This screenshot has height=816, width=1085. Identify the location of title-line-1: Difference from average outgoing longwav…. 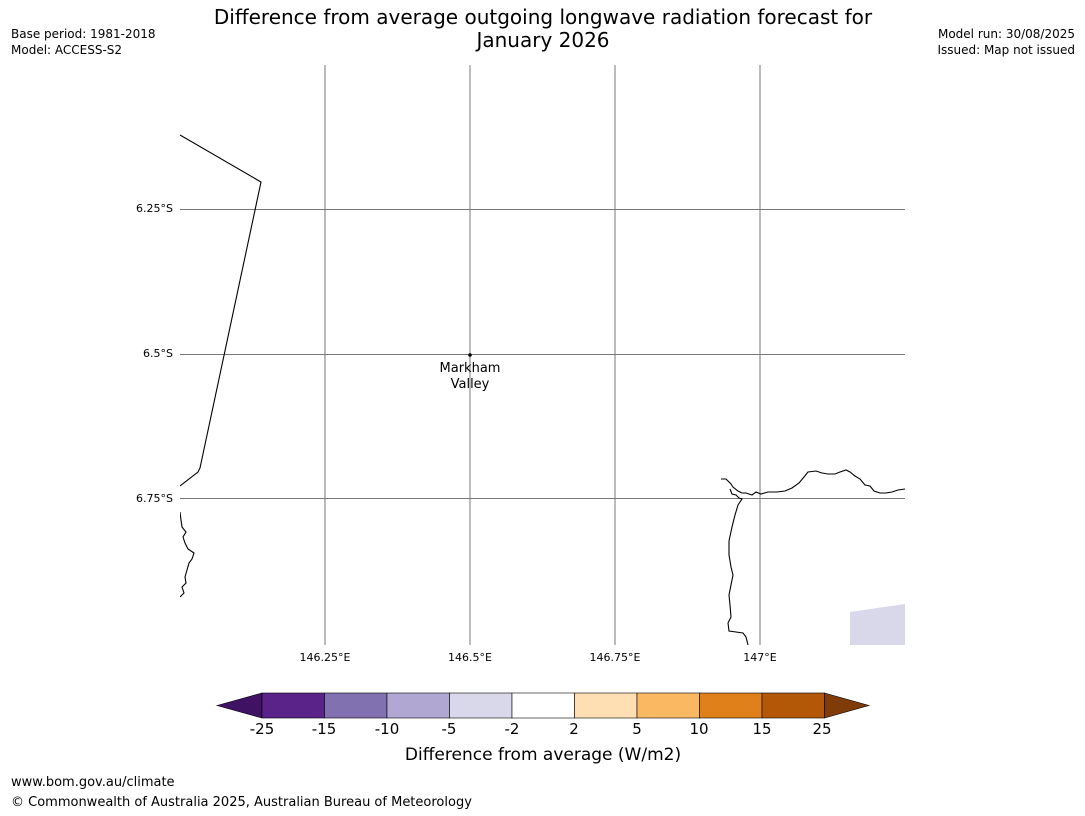
(543, 17).